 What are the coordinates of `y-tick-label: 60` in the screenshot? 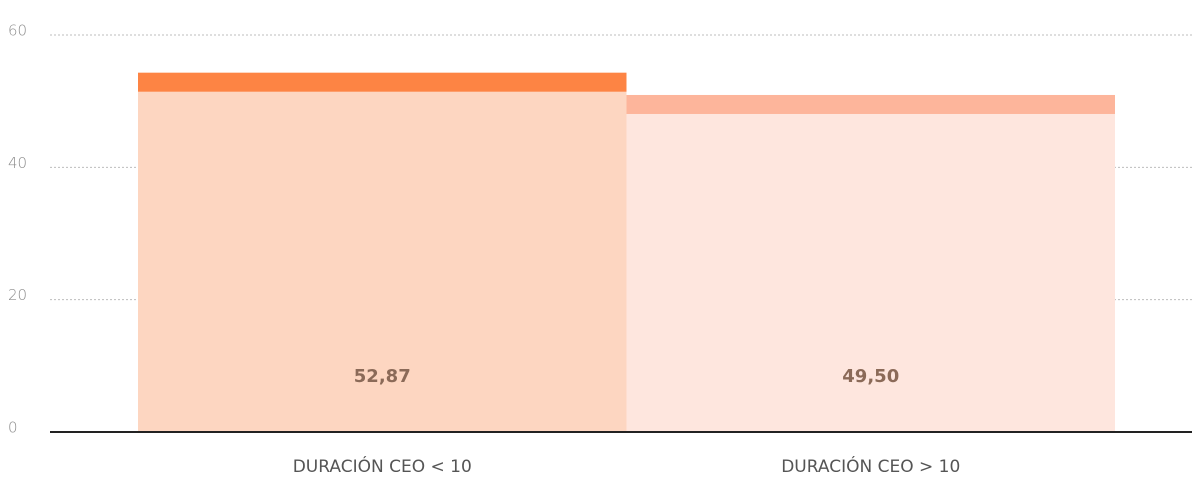 It's located at (17, 31).